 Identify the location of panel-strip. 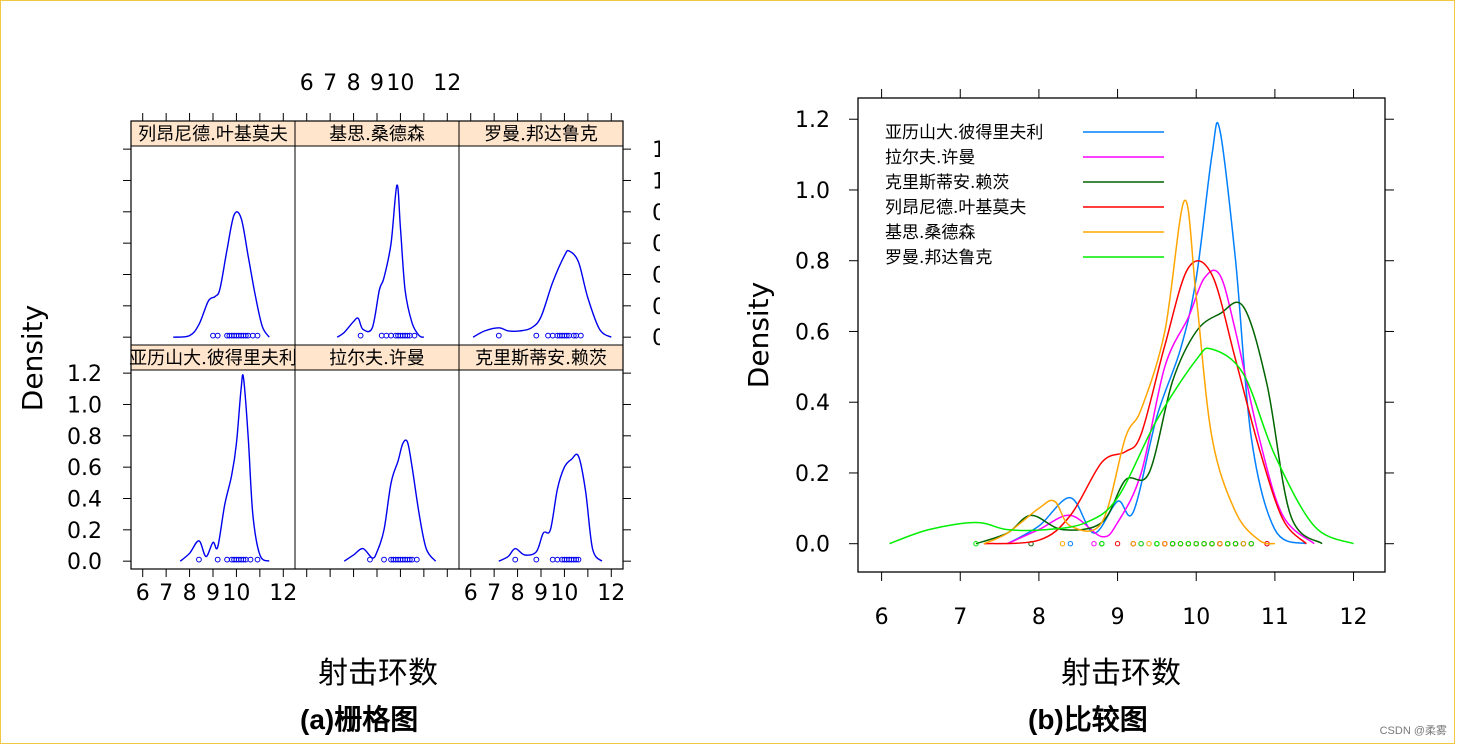
(541, 357).